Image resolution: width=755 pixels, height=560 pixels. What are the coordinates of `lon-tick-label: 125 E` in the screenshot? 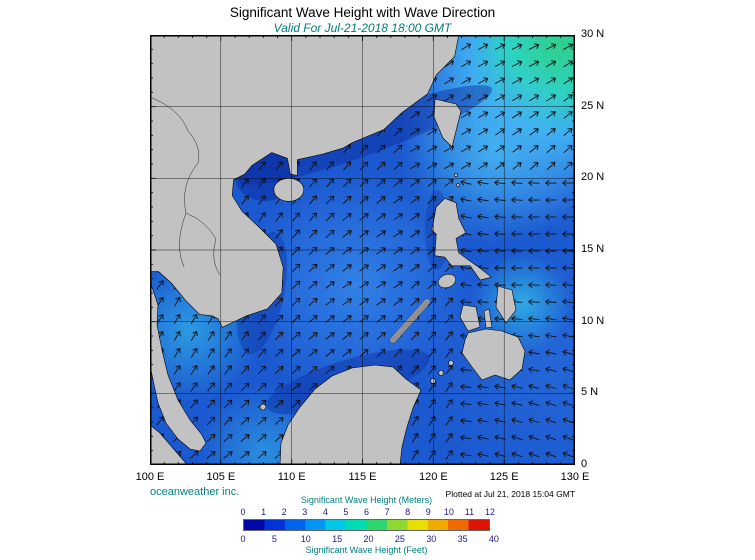 It's located at (504, 477).